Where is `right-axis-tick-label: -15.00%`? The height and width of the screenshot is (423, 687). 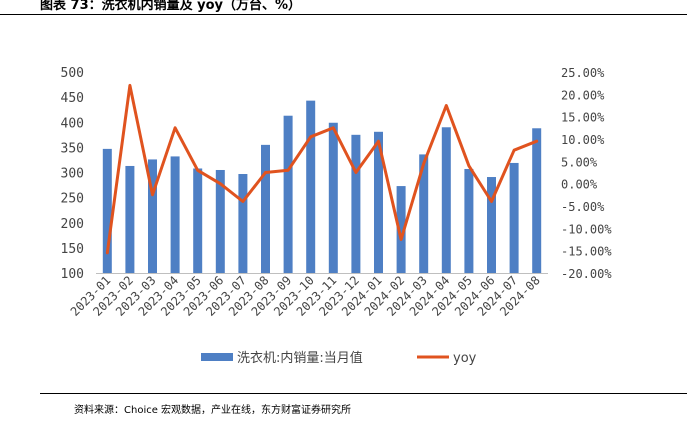 right-axis-tick-label: -15.00% is located at coordinates (586, 252).